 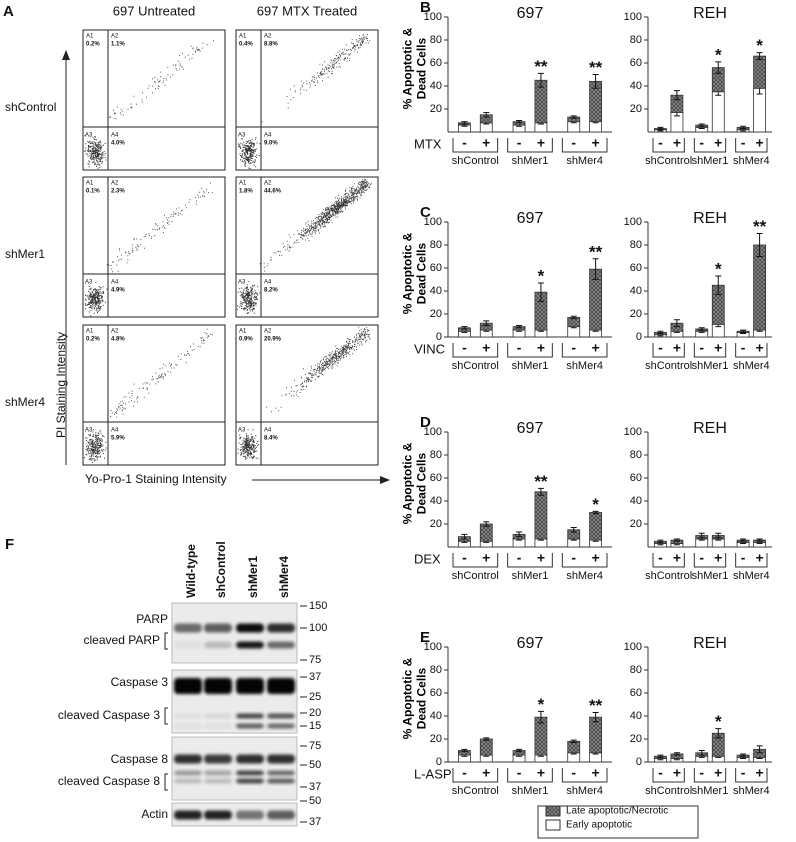 What do you see at coordinates (61, 385) in the screenshot?
I see `y-axis-label: PI Staining Intensity` at bounding box center [61, 385].